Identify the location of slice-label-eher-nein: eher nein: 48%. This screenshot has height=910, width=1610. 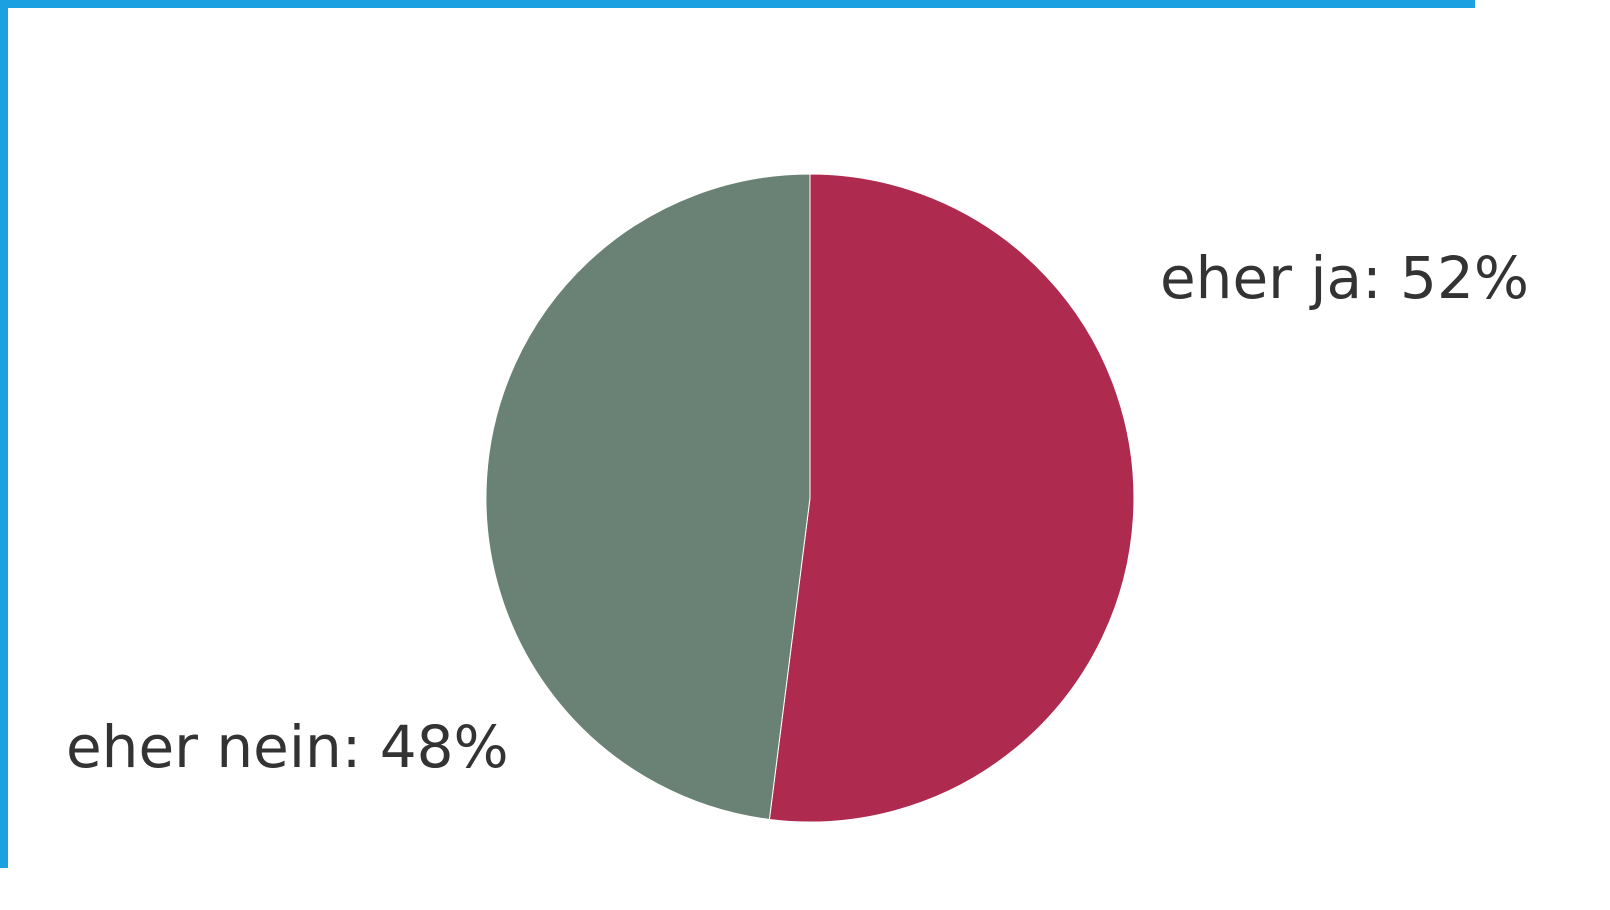
(287, 747).